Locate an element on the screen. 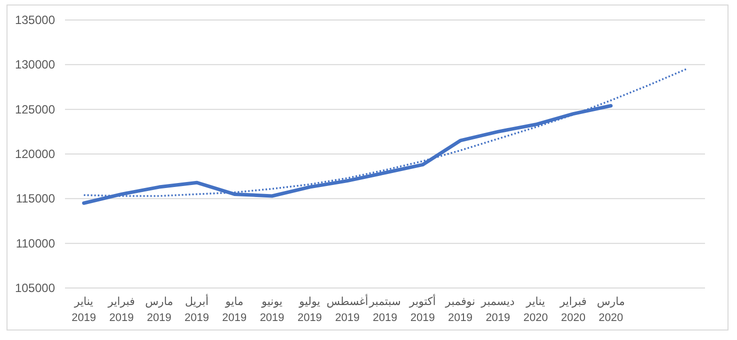 The width and height of the screenshot is (737, 340). y-tick-label: 120000 is located at coordinates (35, 154).